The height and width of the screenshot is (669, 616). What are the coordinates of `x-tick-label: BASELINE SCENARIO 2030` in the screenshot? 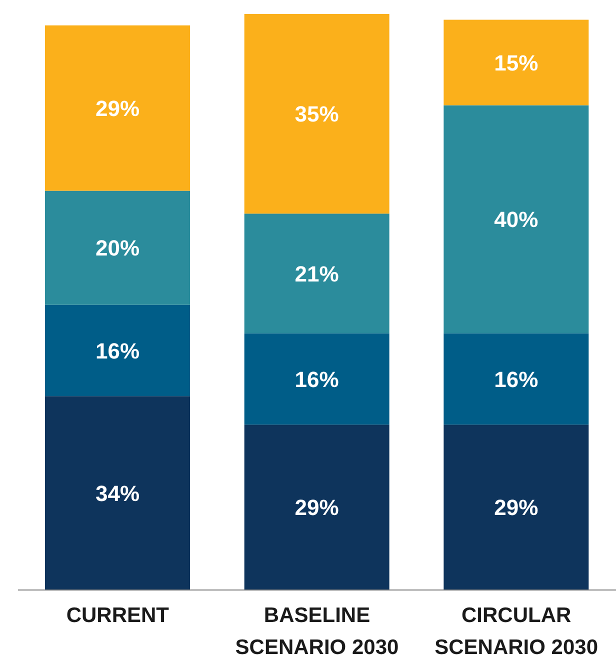 It's located at (317, 631).